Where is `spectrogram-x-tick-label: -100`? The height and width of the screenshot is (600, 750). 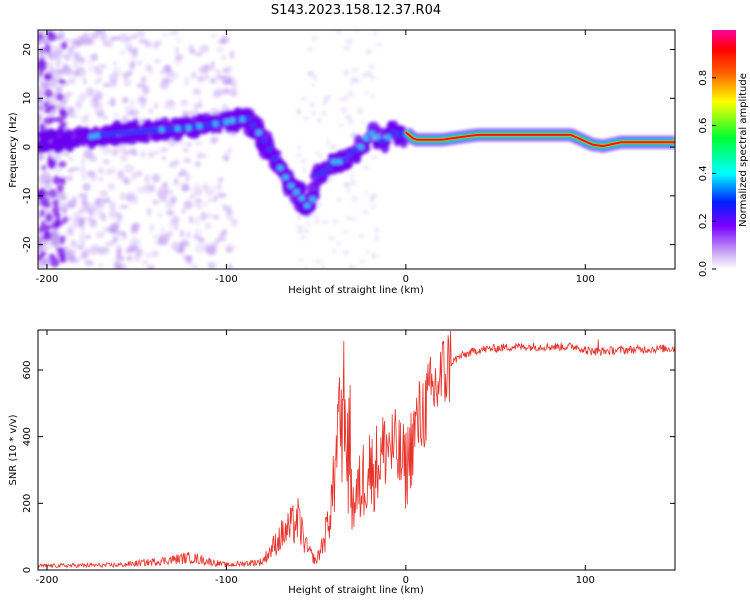
spectrogram-x-tick-label: -100 is located at coordinates (226, 279).